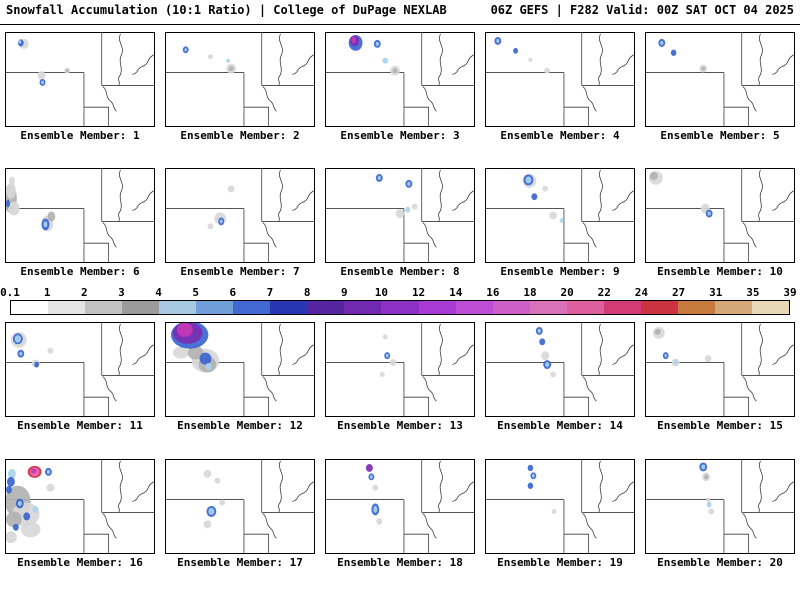 This screenshot has width=800, height=600. I want to click on colorbar-tick-label: 7, so click(270, 292).